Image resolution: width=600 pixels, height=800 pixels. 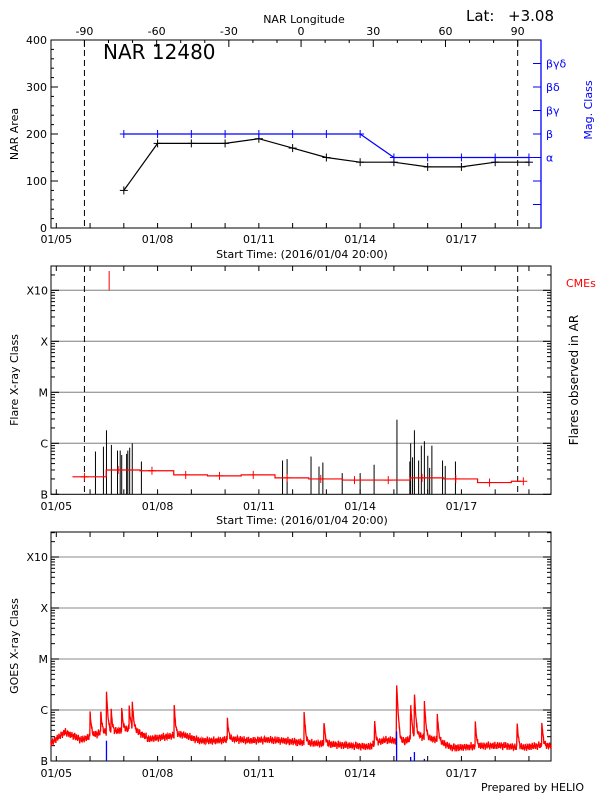 What do you see at coordinates (159, 52) in the screenshot?
I see `nar-title: NAR 12480` at bounding box center [159, 52].